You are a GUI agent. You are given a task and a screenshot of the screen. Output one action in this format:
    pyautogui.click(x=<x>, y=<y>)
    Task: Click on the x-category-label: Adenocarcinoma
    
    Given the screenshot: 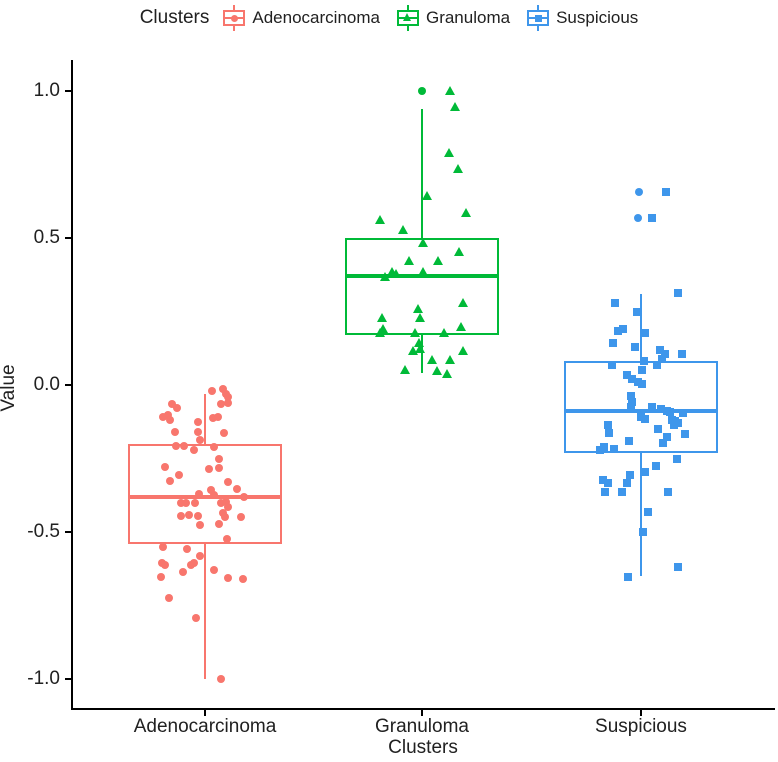 What is the action you would take?
    pyautogui.click(x=205, y=726)
    